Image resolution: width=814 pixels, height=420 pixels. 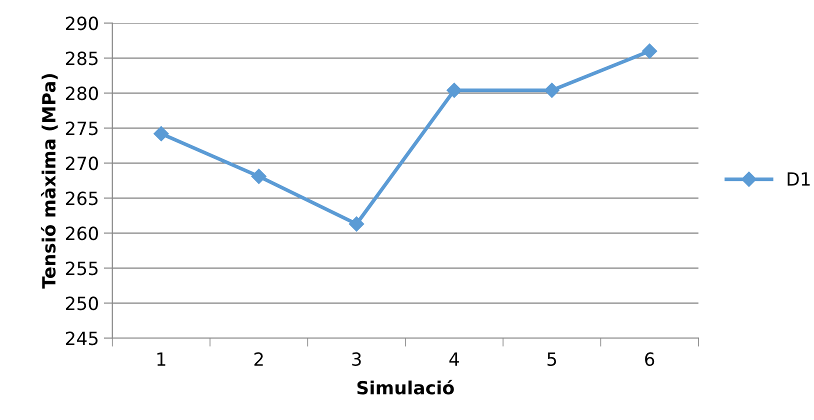 What do you see at coordinates (356, 359) in the screenshot?
I see `x-tick-label: 3` at bounding box center [356, 359].